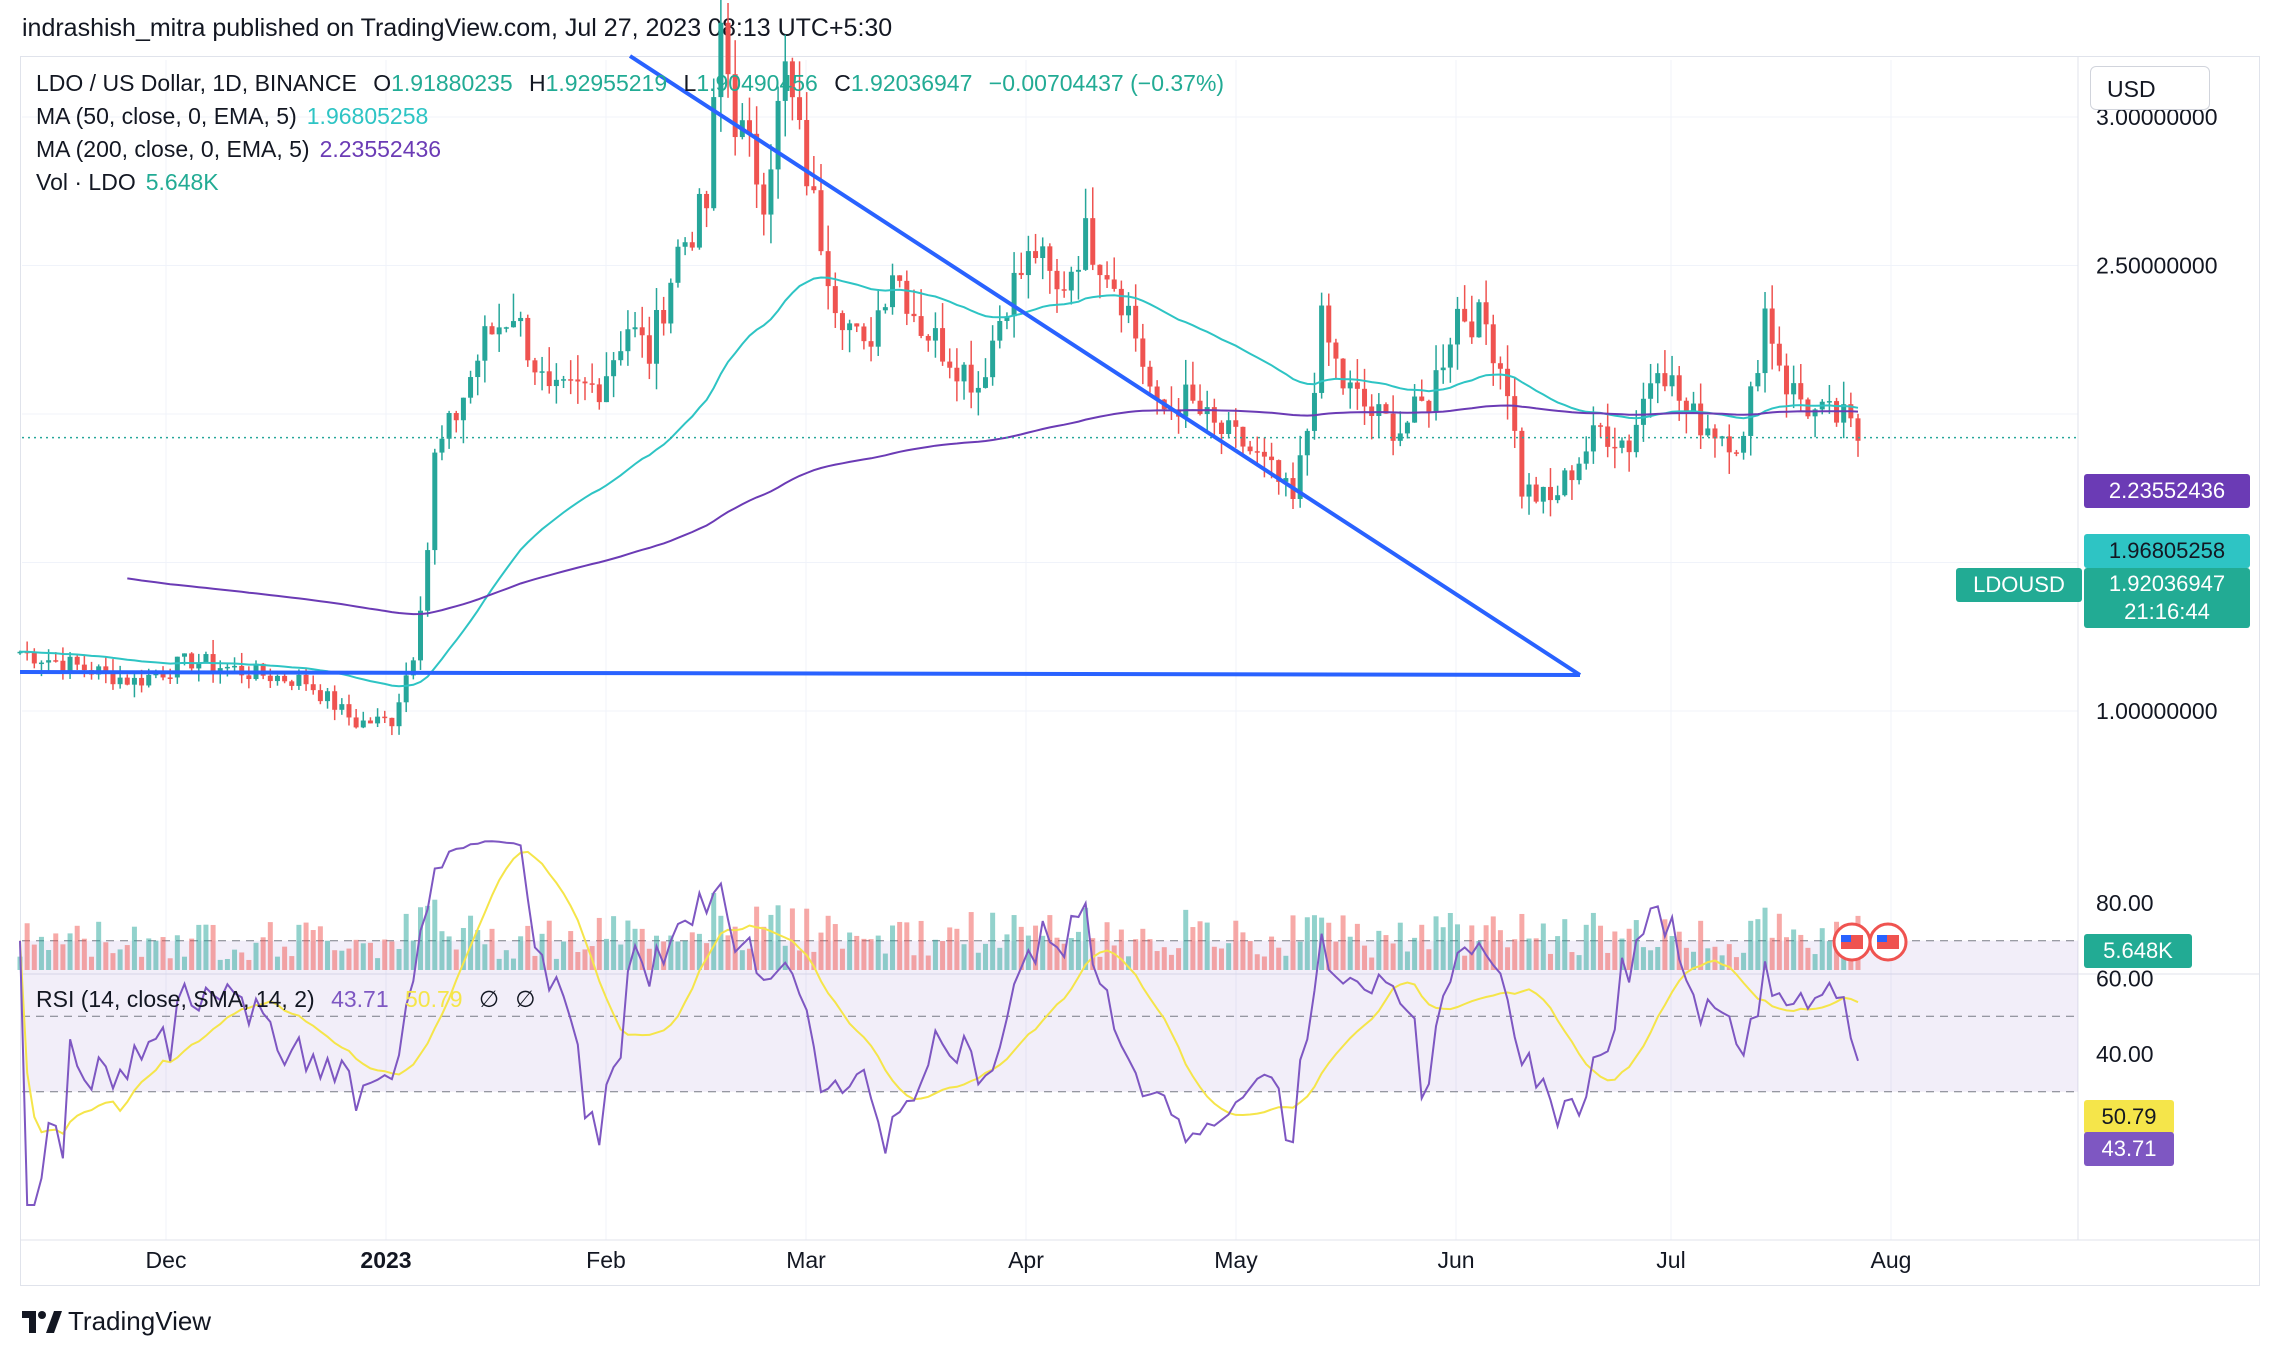 The height and width of the screenshot is (1354, 2278). Describe the element at coordinates (2125, 979) in the screenshot. I see `rsi-tick-label: 60.00` at that location.